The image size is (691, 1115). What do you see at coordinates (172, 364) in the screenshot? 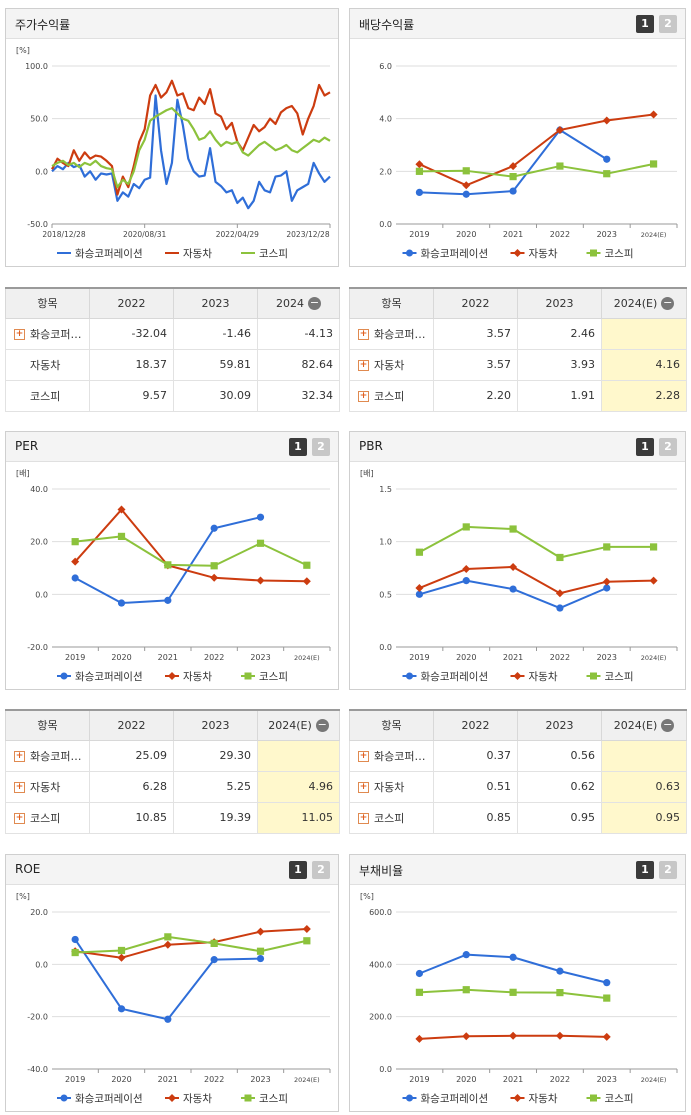
I see `table-row: 자동차 18.37 59.81 82.64` at bounding box center [172, 364].